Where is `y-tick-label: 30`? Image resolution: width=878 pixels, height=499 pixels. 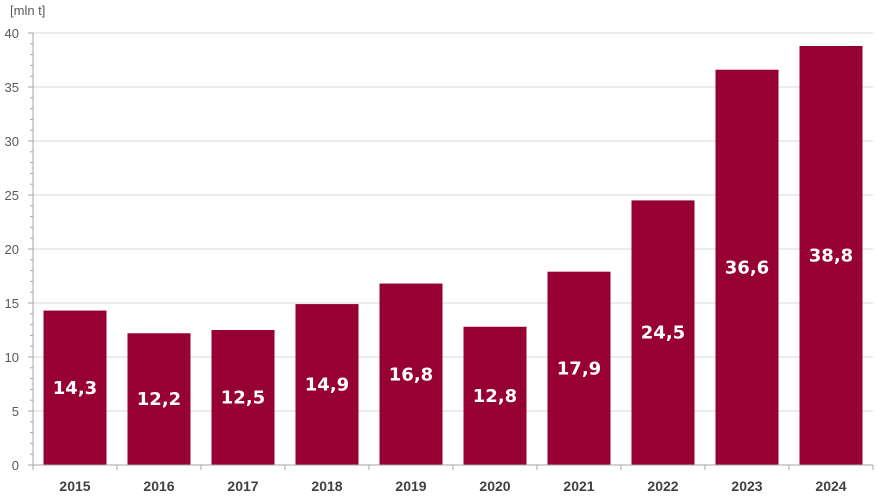
y-tick-label: 30 is located at coordinates (12, 141).